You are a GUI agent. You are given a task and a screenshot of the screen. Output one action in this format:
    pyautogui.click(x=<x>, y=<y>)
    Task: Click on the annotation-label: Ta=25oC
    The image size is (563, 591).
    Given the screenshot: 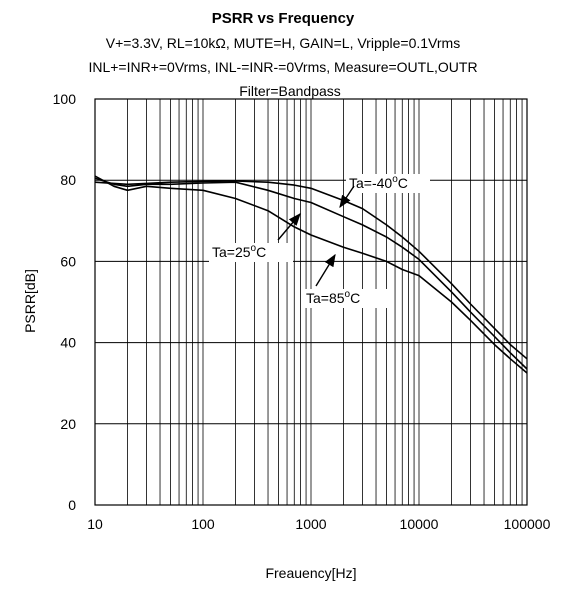 What is the action you would take?
    pyautogui.click(x=239, y=251)
    